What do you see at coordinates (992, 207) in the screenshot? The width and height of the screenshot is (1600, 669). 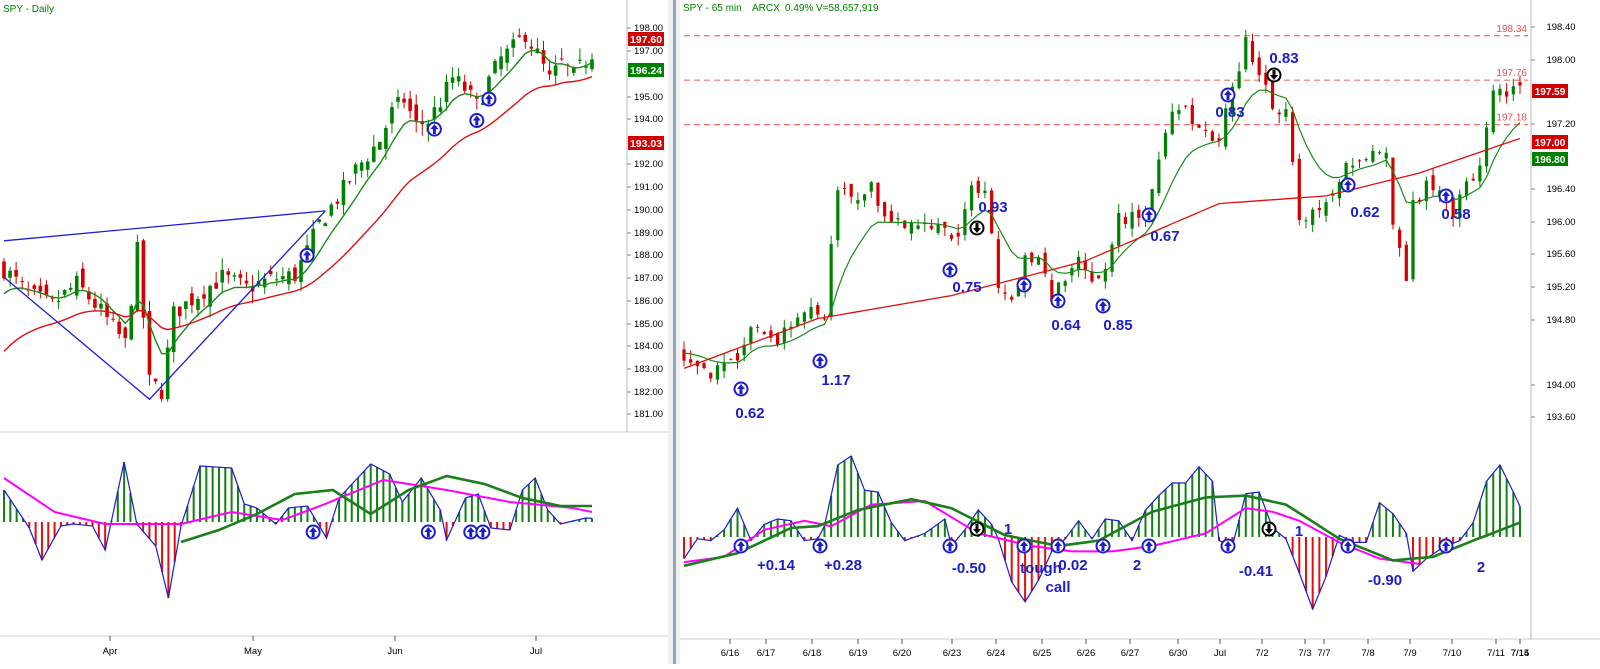 I see `intraday-signal-label: 0.93` at bounding box center [992, 207].